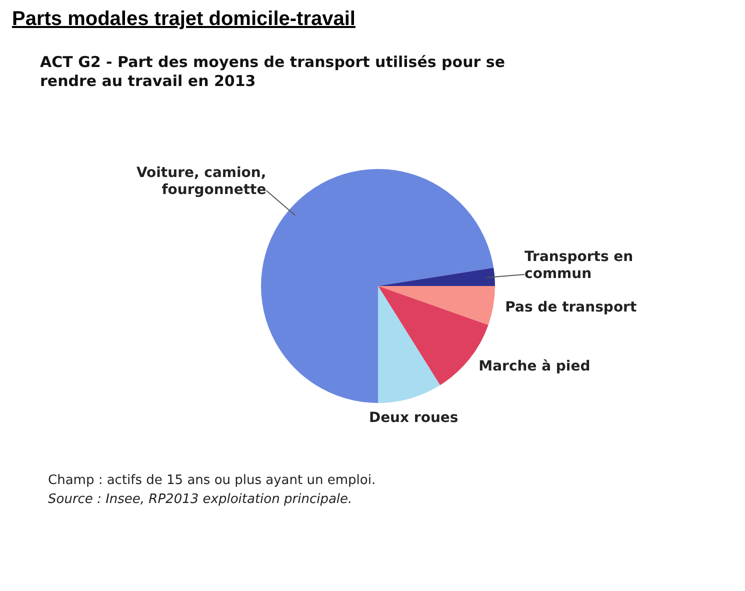 The image size is (745, 591). Describe the element at coordinates (201, 500) in the screenshot. I see `source-note: Source : Insee, RP2013 exploitation principale.` at that location.